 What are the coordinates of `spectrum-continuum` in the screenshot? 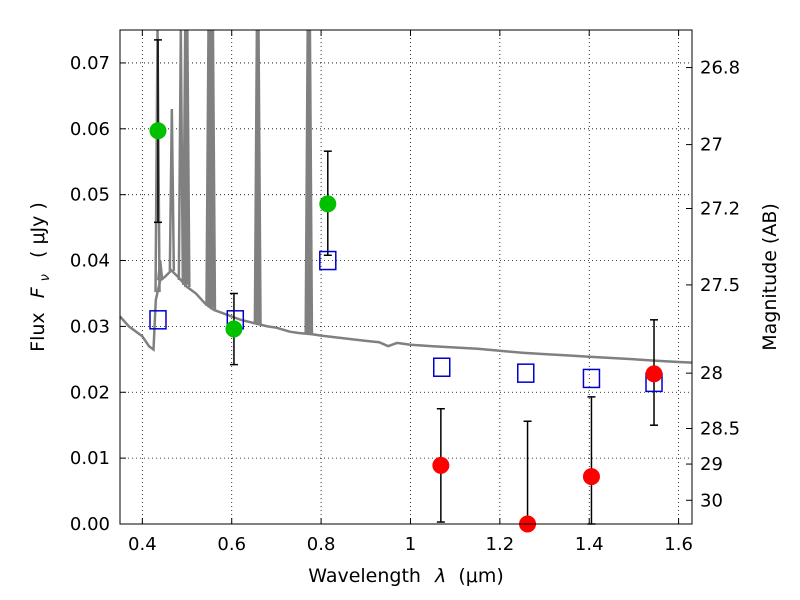 It's located at (406, 316).